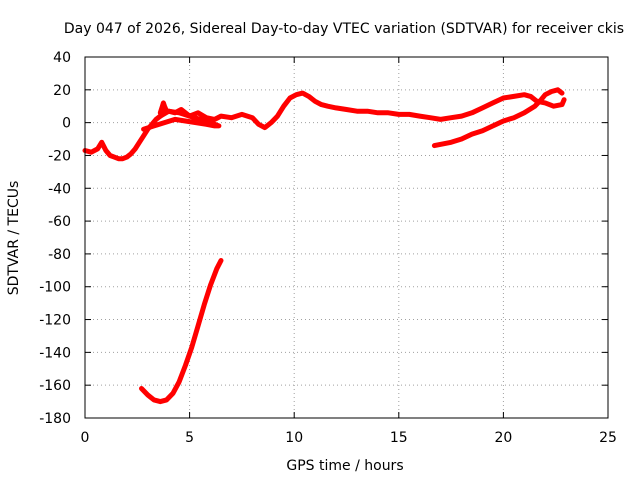 The width and height of the screenshot is (640, 480). I want to click on series-main-trace, so click(311, 126).